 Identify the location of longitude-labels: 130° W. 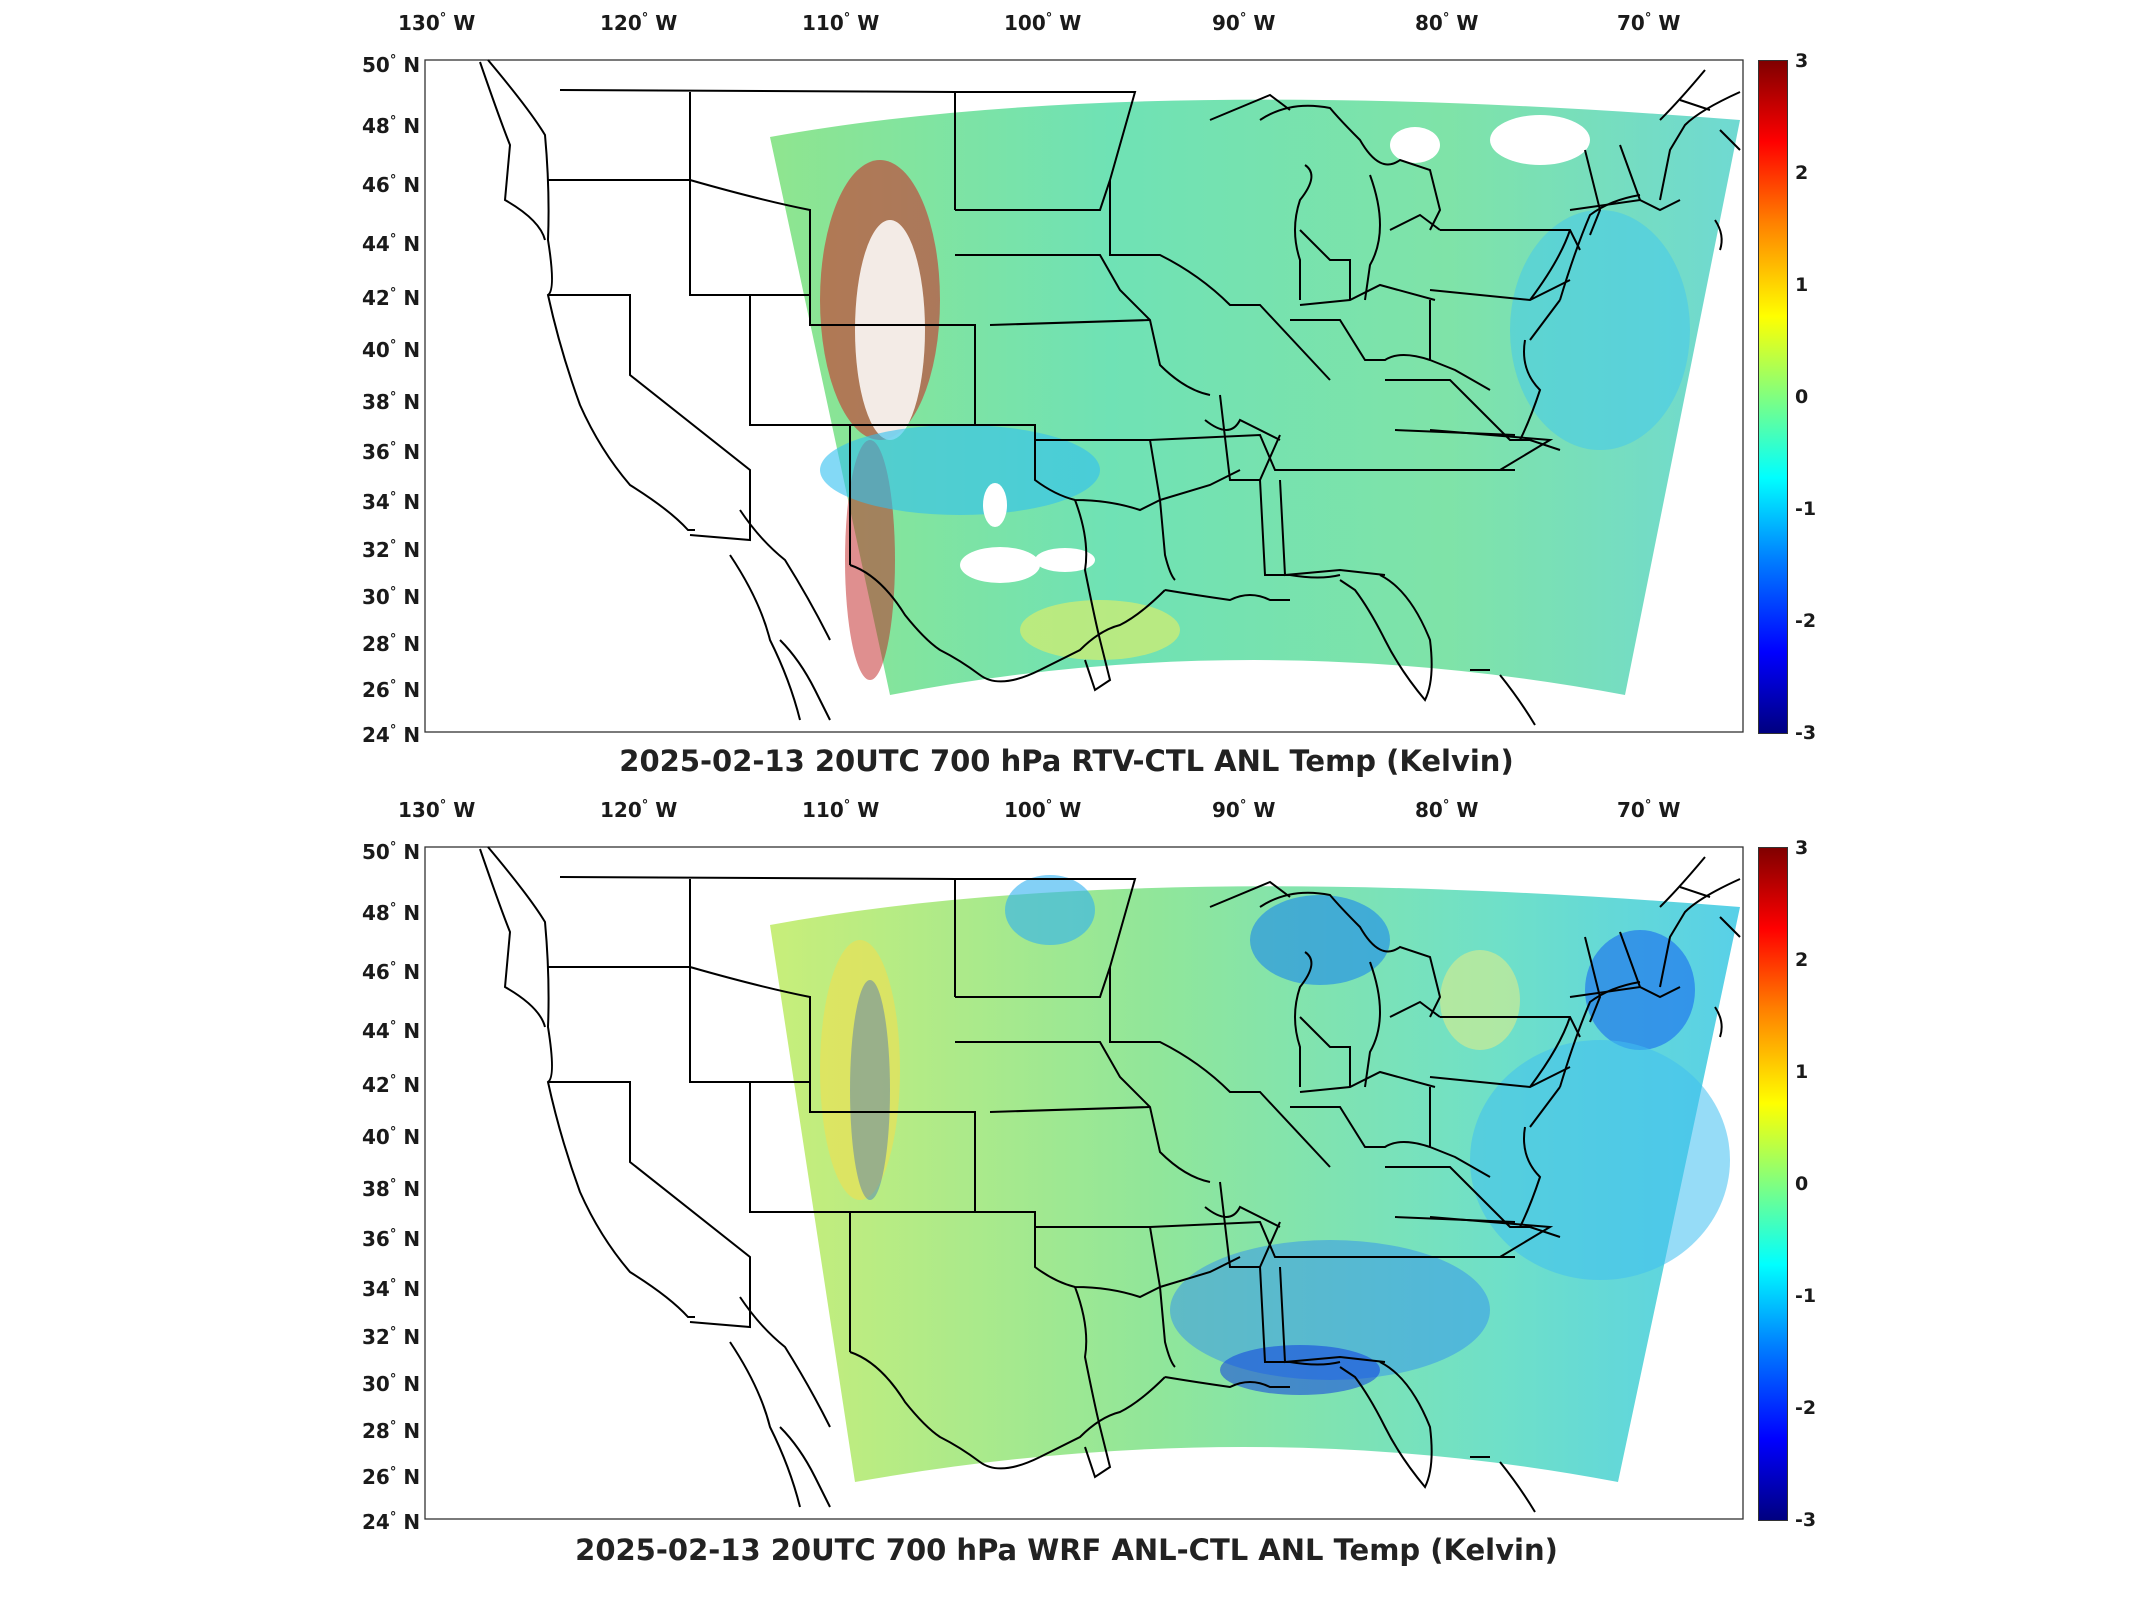
(436, 23).